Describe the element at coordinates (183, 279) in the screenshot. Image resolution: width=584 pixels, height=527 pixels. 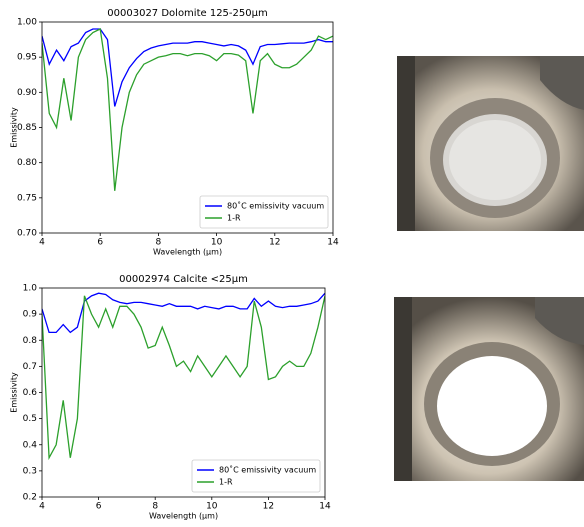
I see `chart-title: 00002974 Calcite <25μm` at that location.